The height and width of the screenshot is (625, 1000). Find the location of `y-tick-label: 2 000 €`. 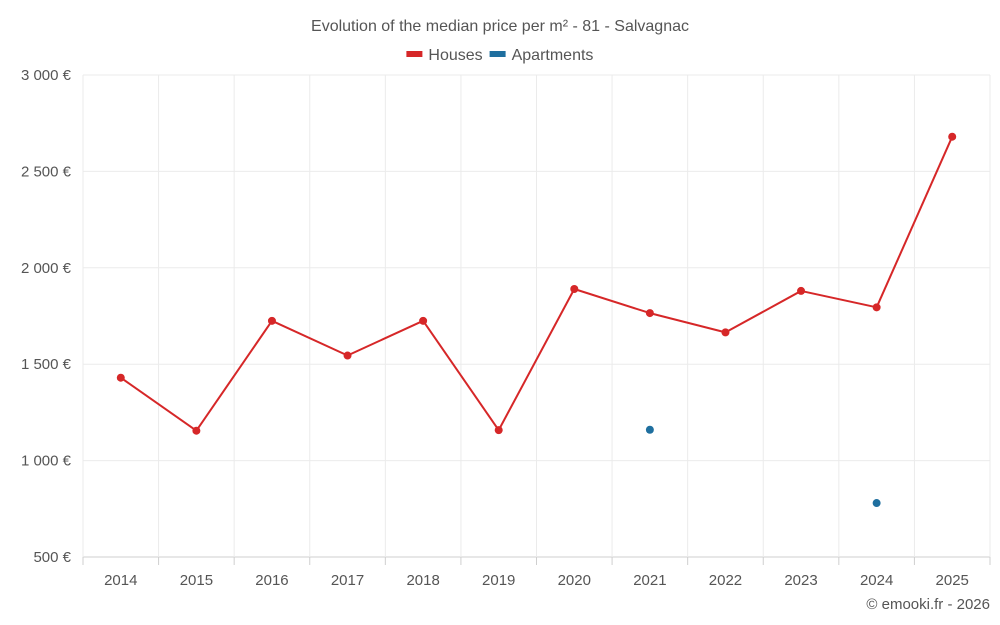

y-tick-label: 2 000 € is located at coordinates (46, 268).